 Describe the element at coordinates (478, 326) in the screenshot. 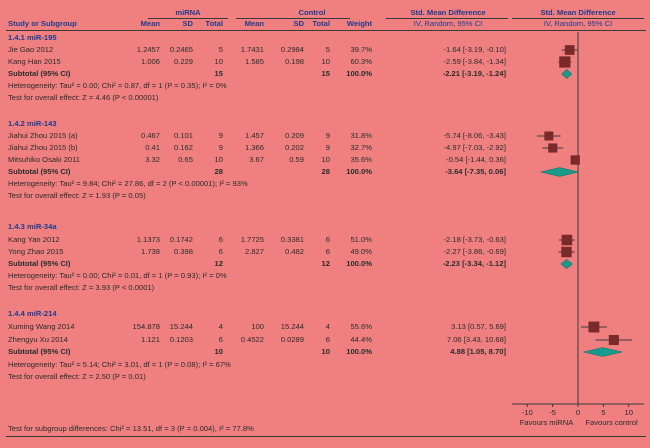

I see `study-ci: 3.13 [0.57, 5.69]` at that location.